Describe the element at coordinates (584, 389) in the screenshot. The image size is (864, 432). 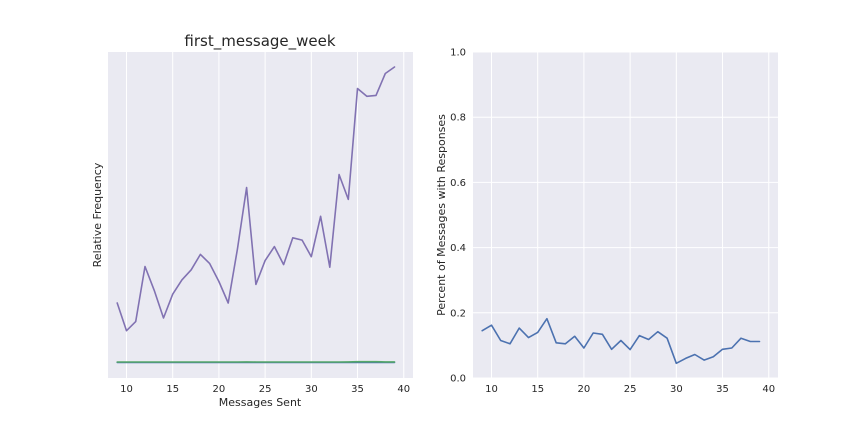
I see `right-x-tick-label: 20` at that location.